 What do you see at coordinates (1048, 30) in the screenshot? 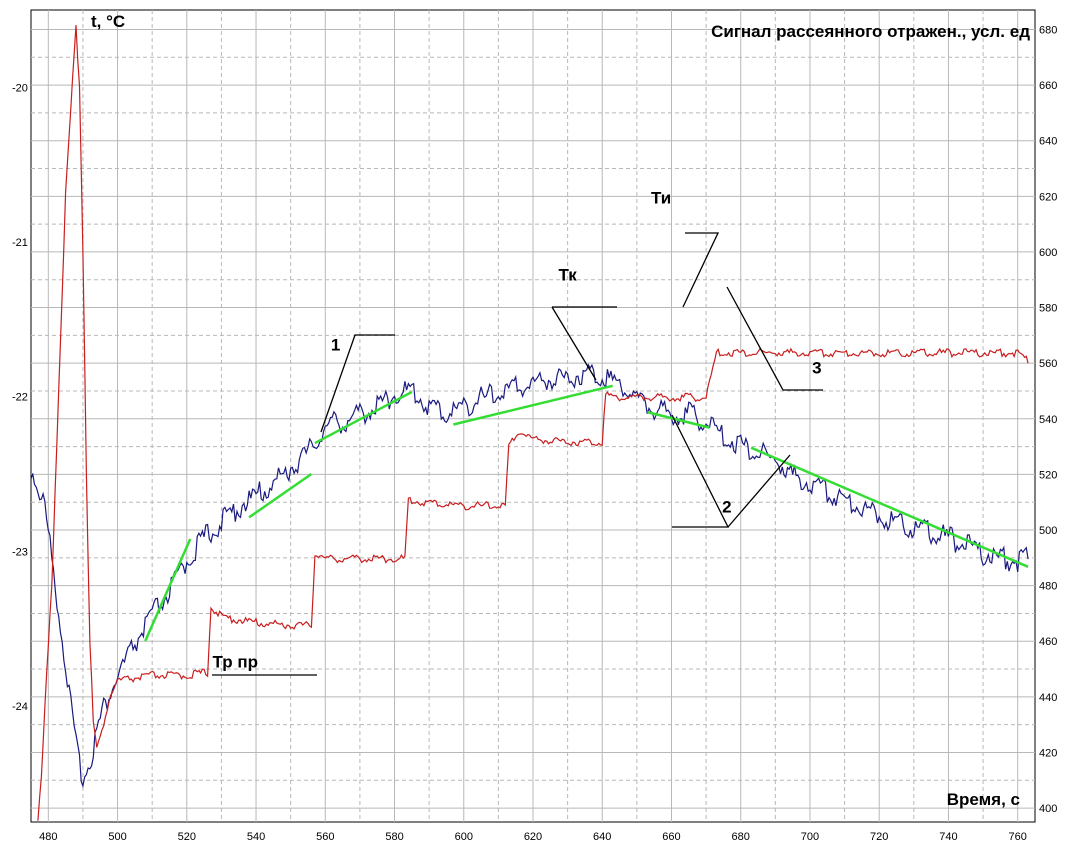
I see `right-tick-label: 680` at bounding box center [1048, 30].